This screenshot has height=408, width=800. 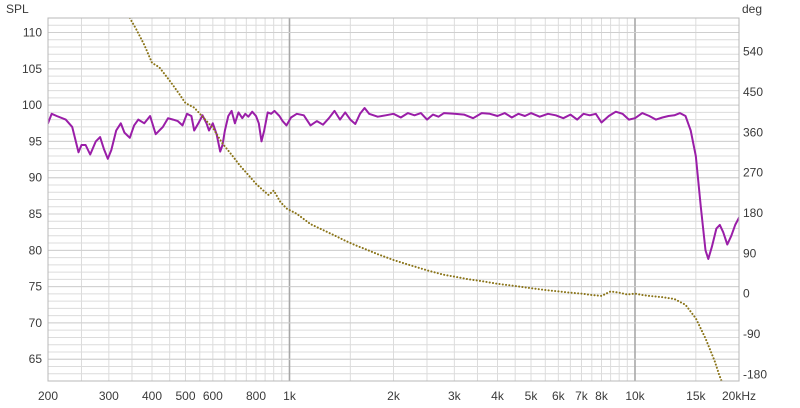 I want to click on x-tick-label: 10k, so click(x=635, y=396).